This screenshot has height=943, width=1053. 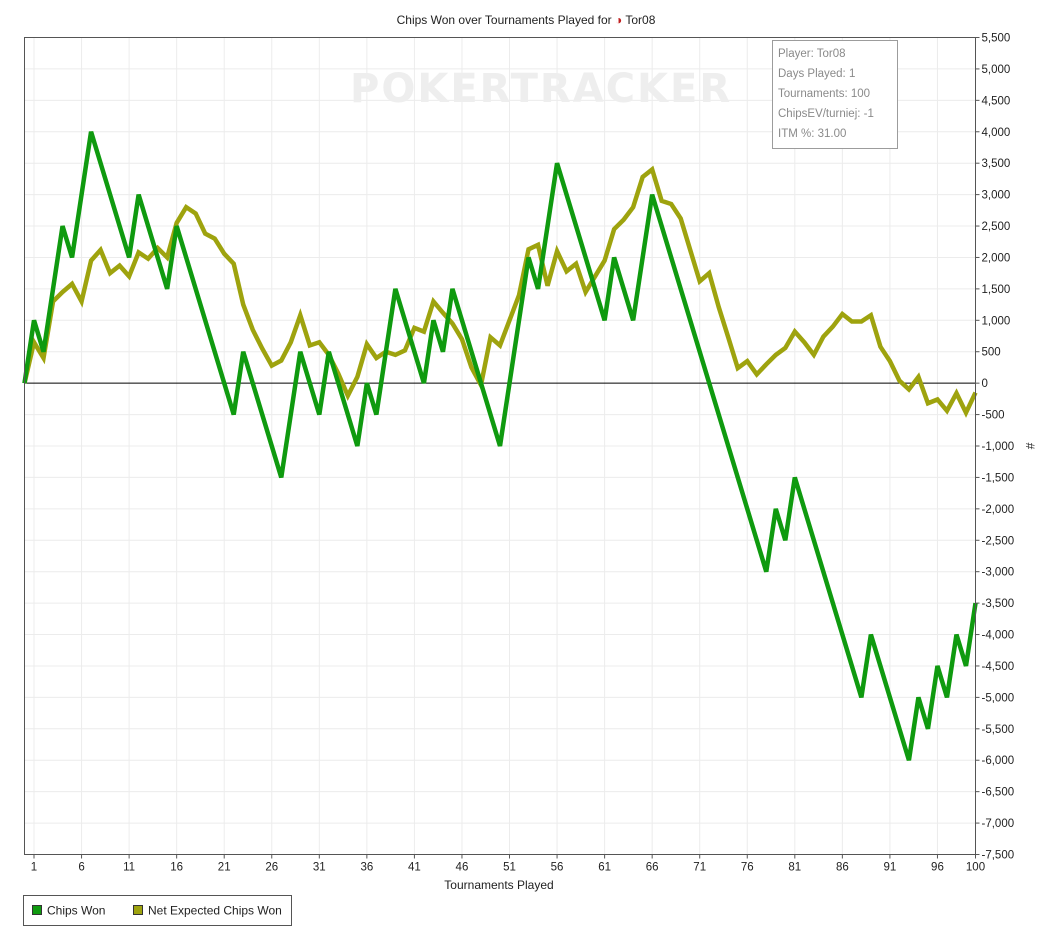 I want to click on x-tick-label: 1, so click(x=34, y=868).